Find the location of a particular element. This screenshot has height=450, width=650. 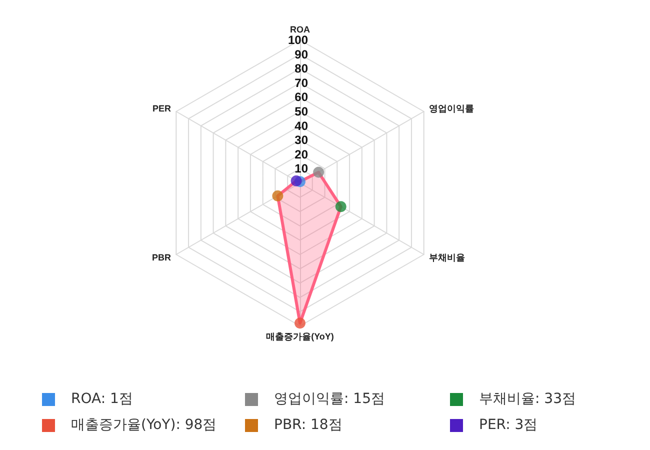

y-tick-label: 20 is located at coordinates (301, 154).